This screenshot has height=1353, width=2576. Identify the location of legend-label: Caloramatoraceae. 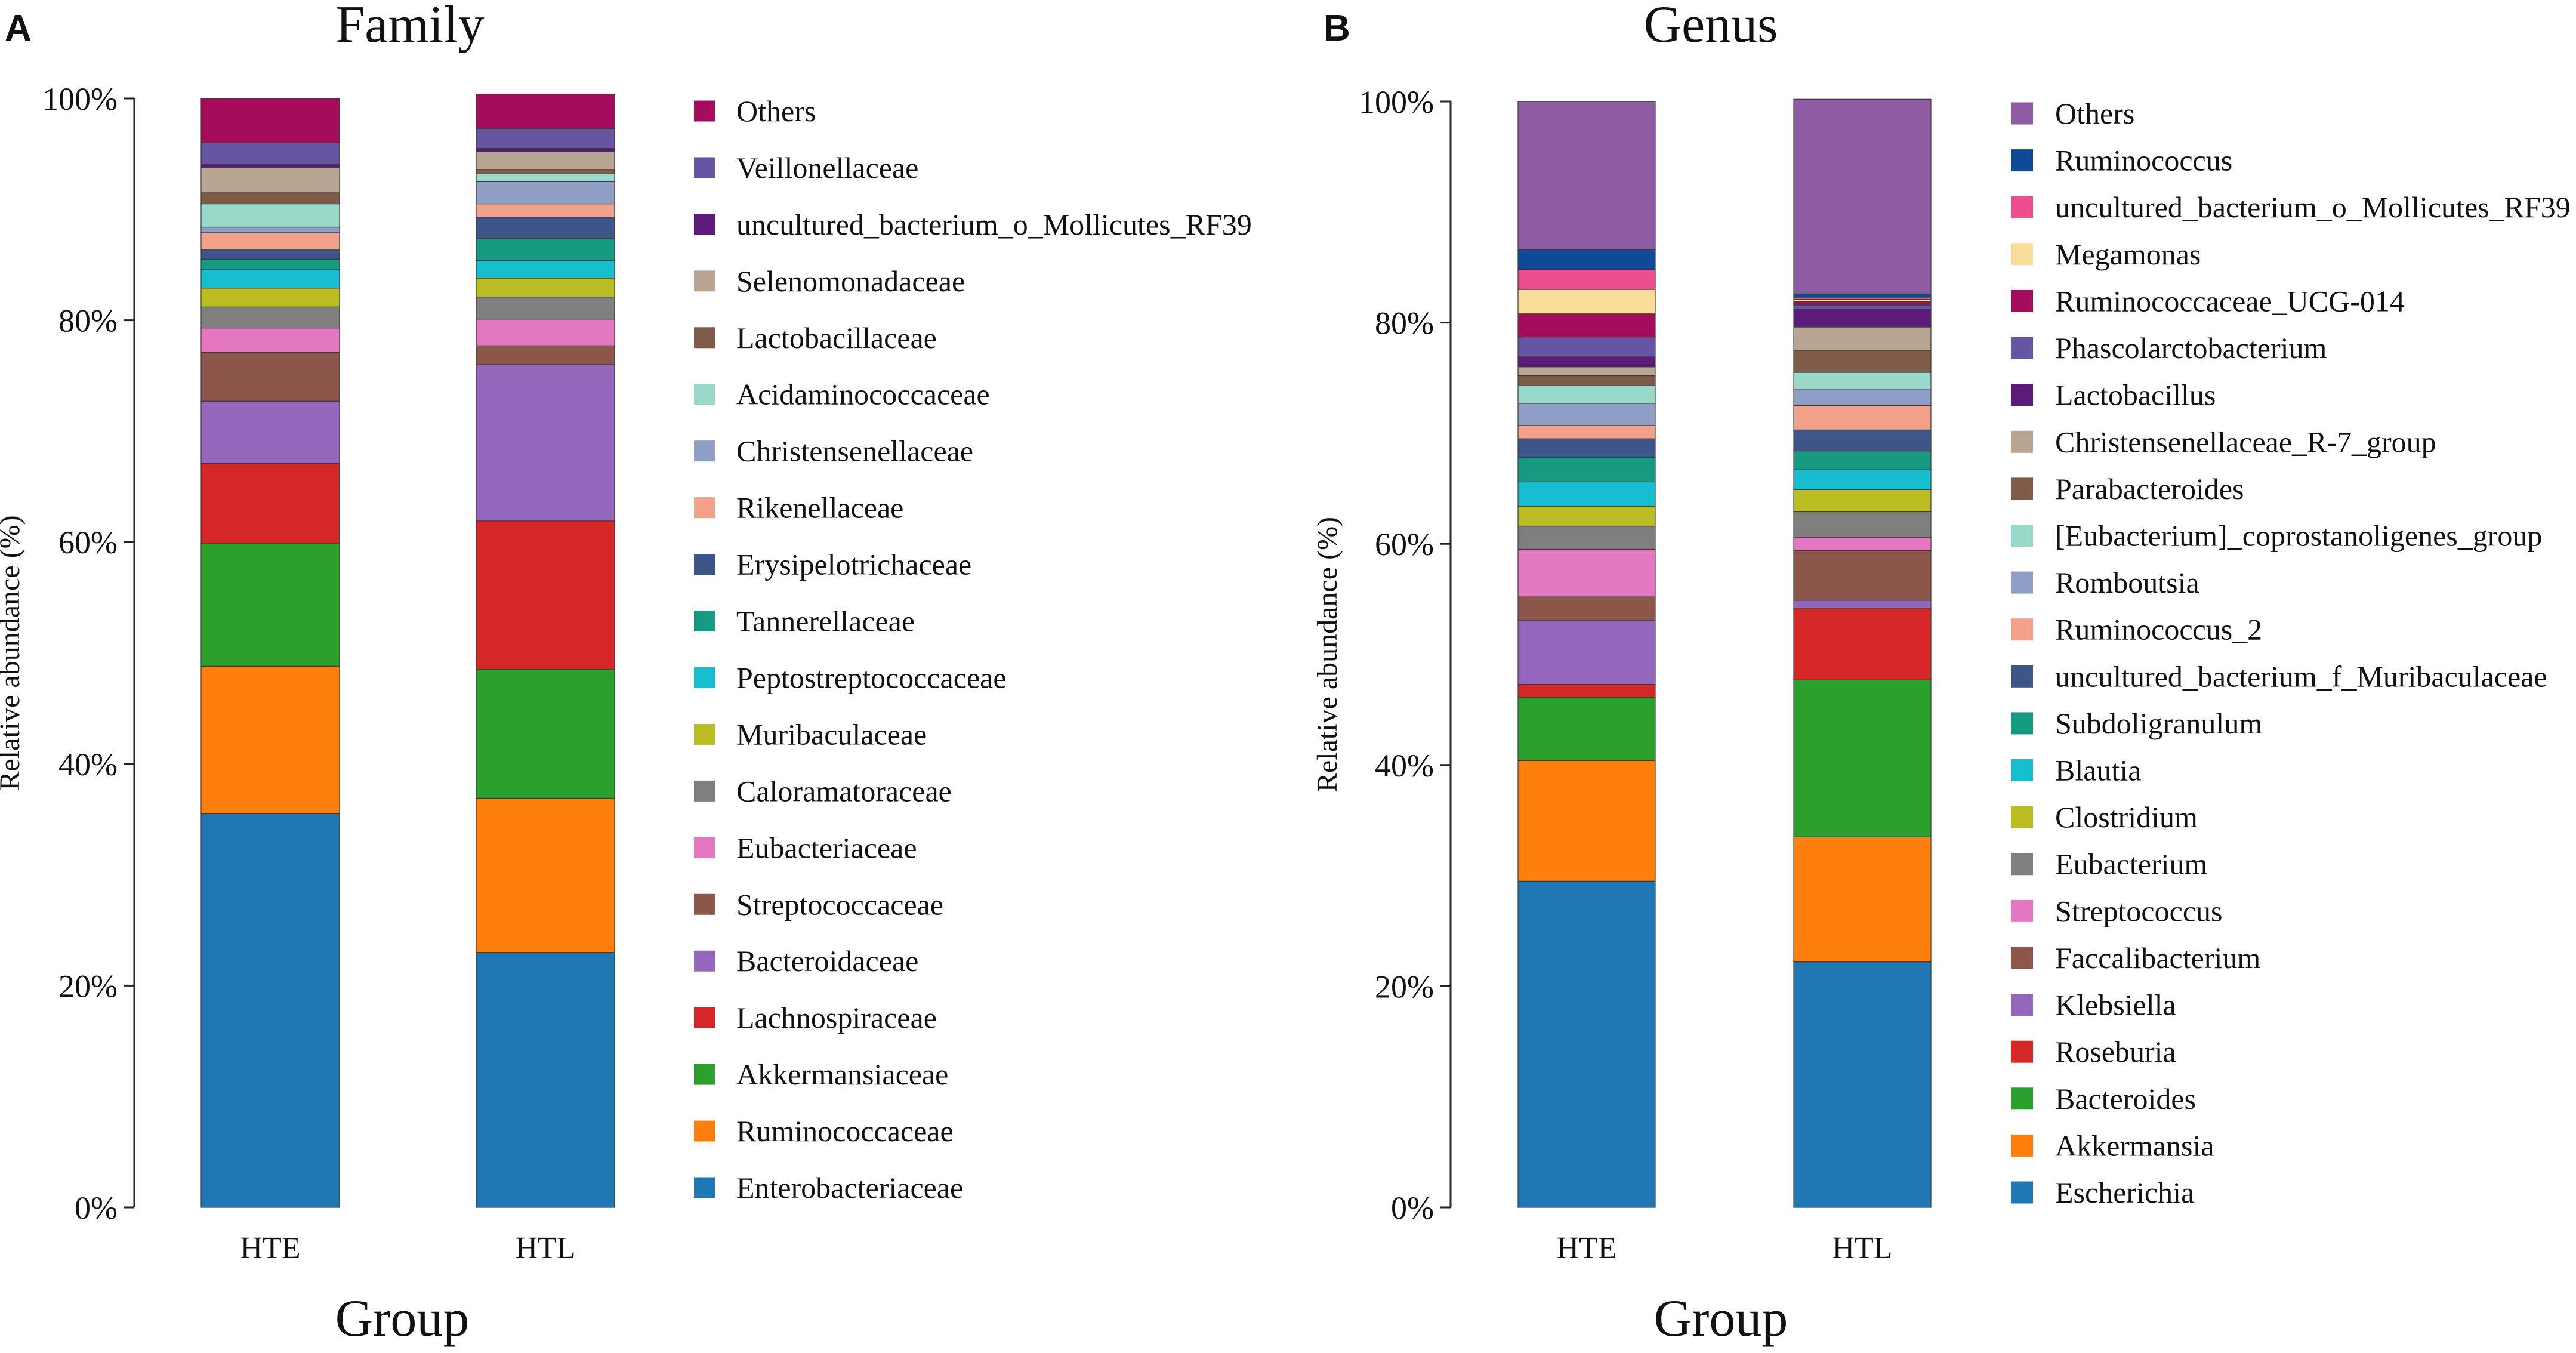
(844, 791).